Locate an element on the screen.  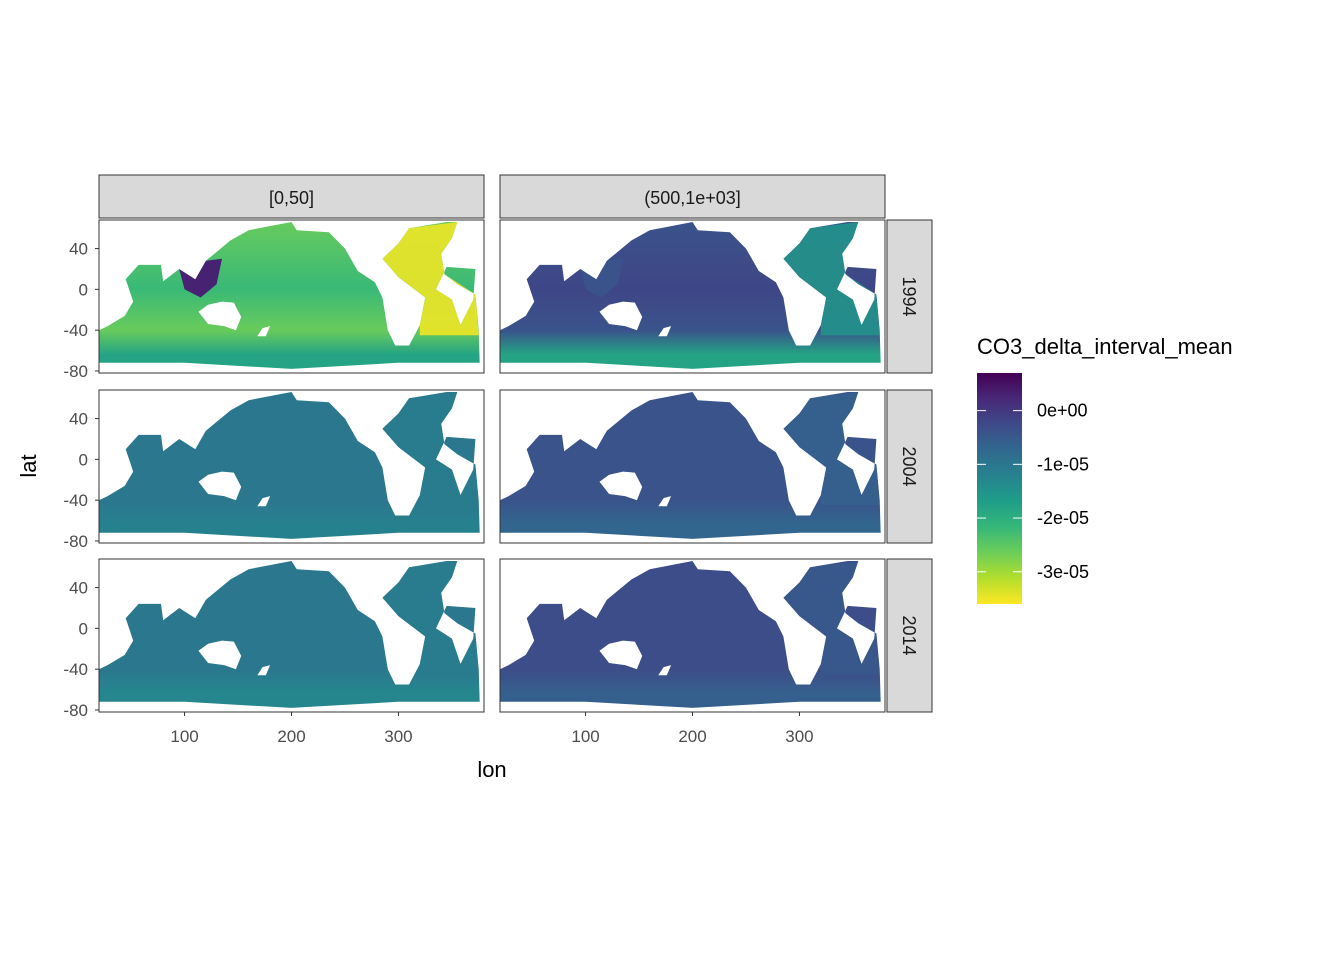
colorbar-tick-label: -2e-05 is located at coordinates (1063, 518).